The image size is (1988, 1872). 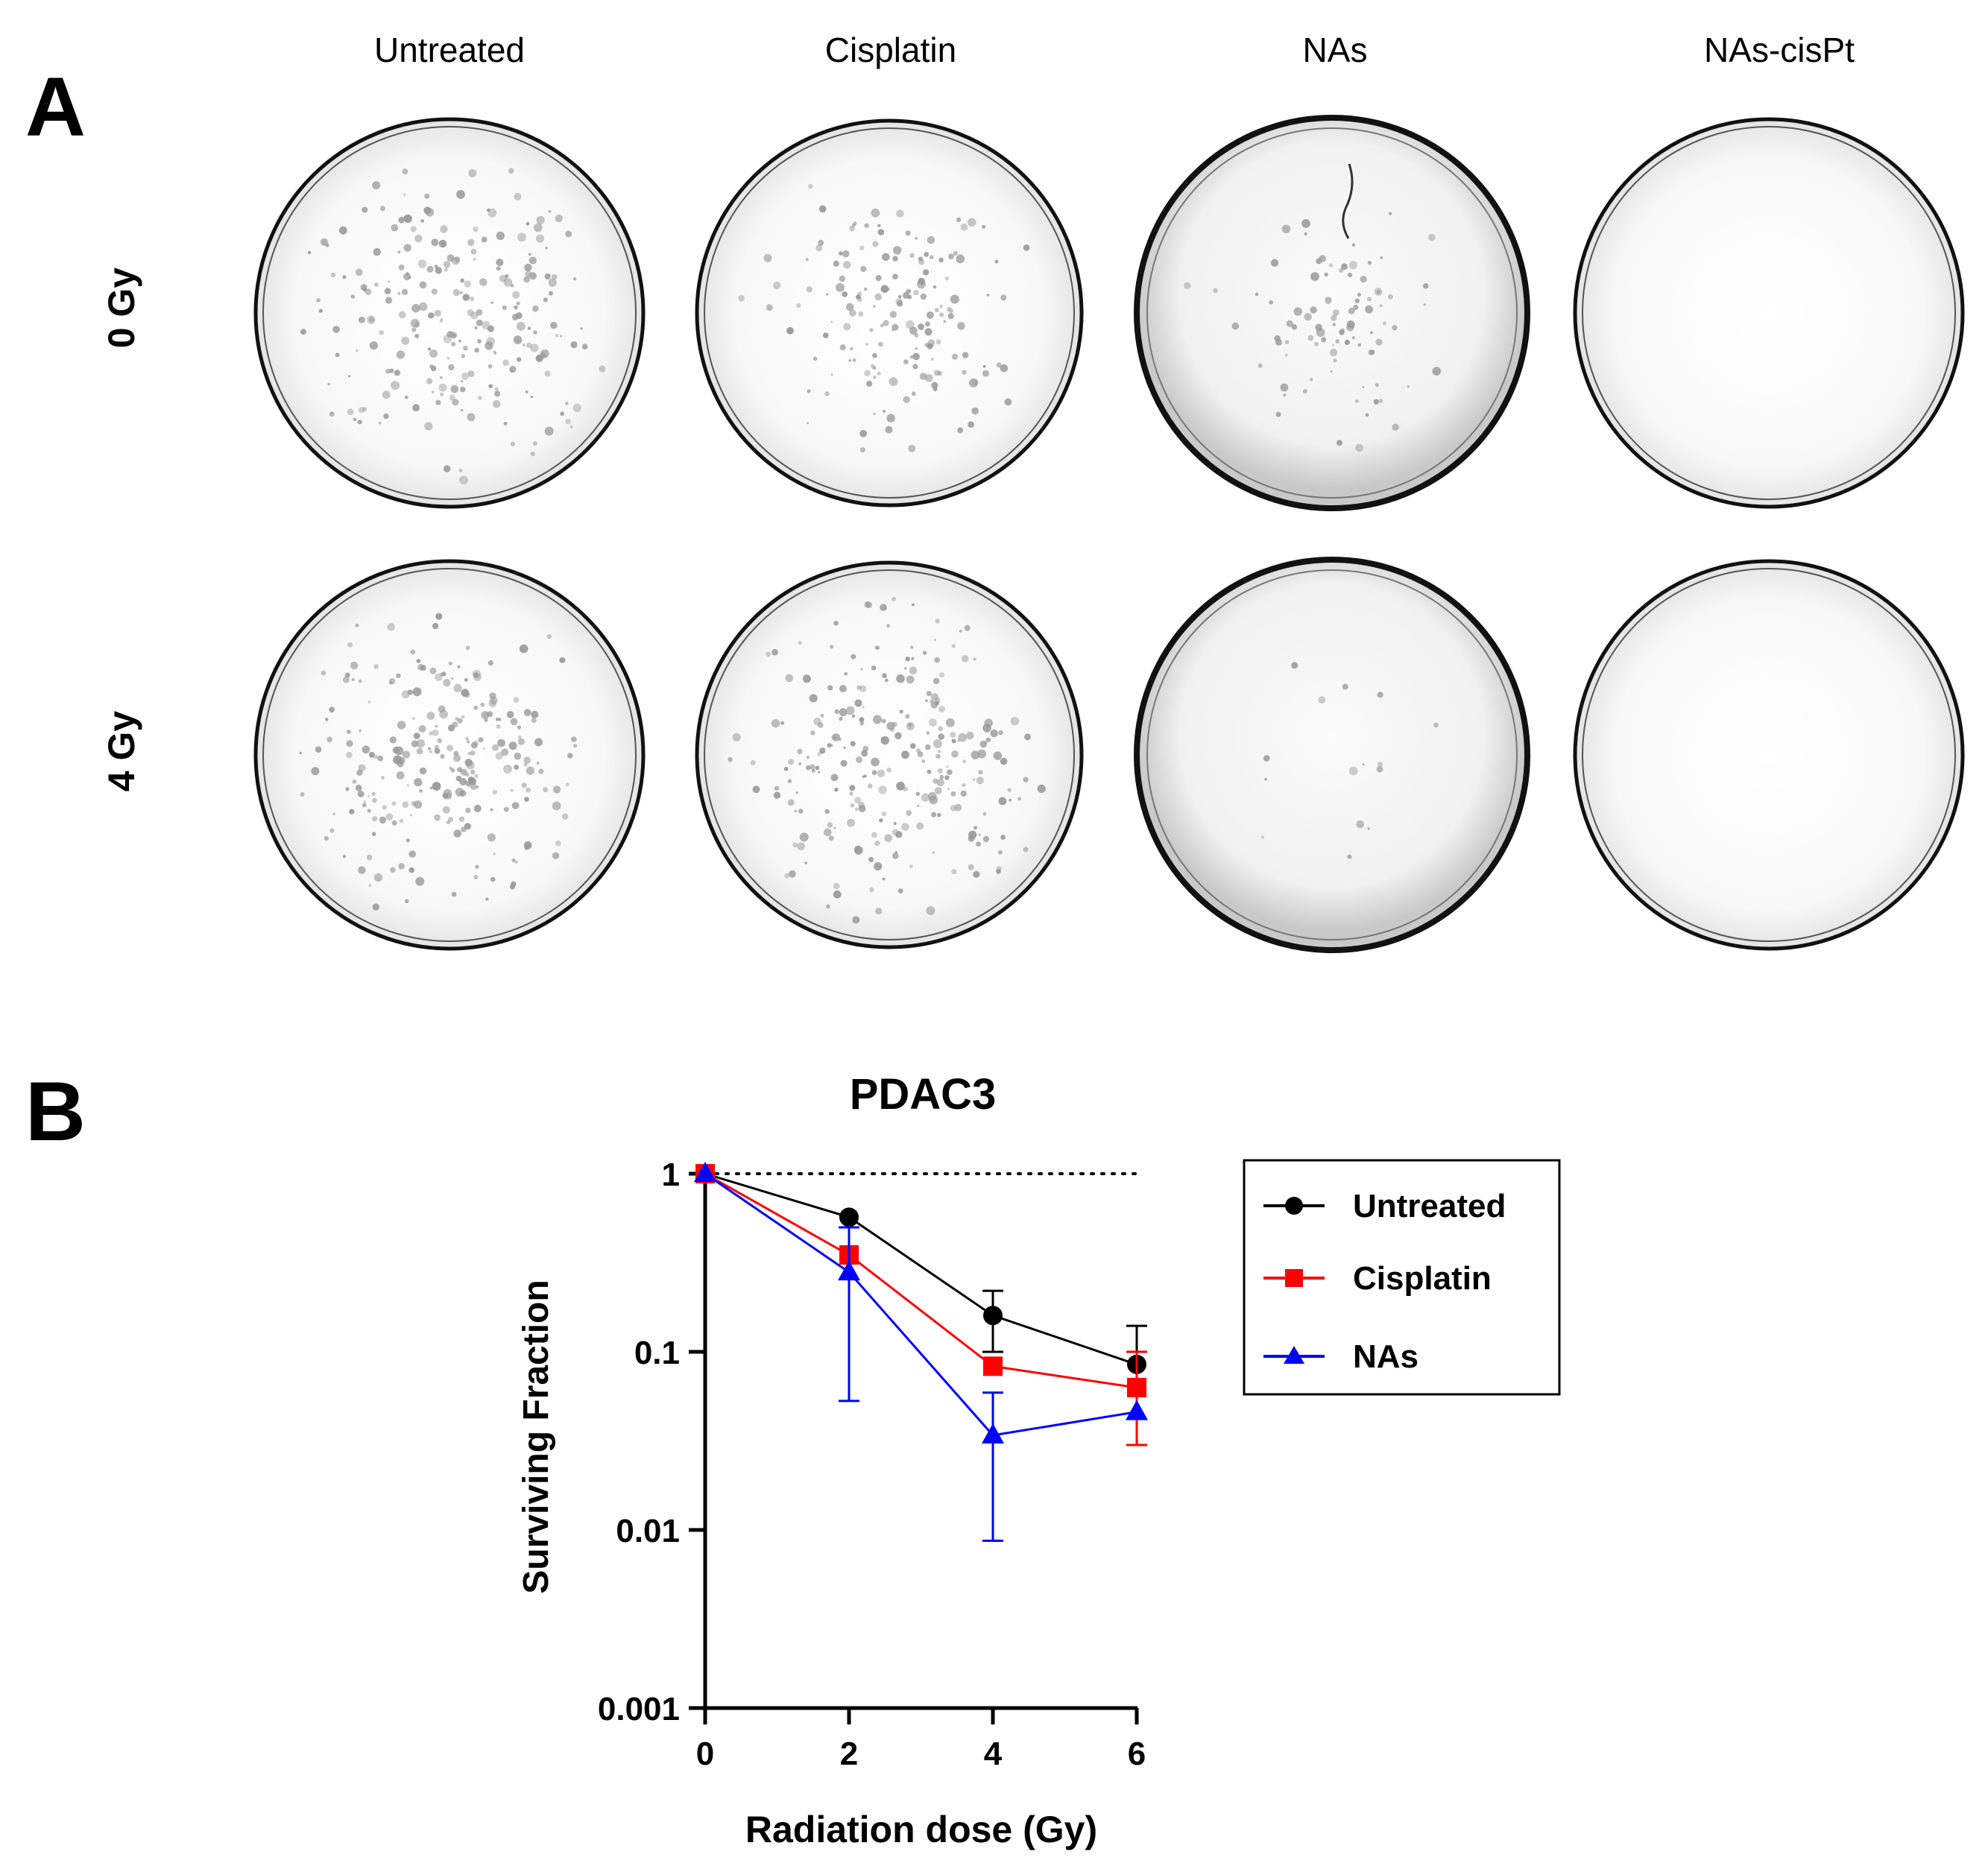 I want to click on y-tick-label: 0.01, so click(x=648, y=1531).